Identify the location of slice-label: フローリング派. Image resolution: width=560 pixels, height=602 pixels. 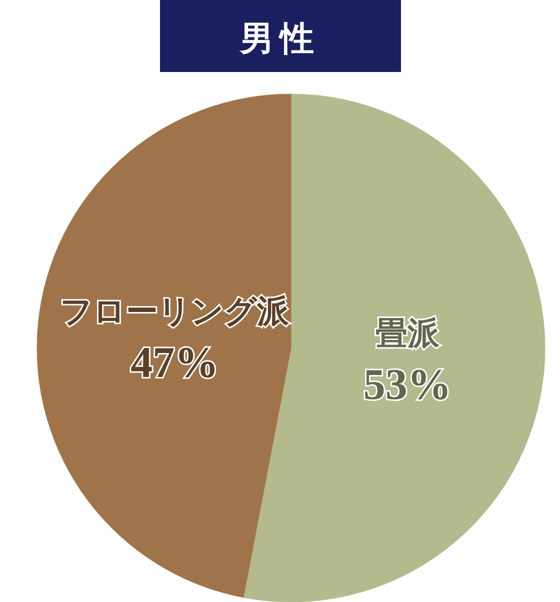
(175, 311).